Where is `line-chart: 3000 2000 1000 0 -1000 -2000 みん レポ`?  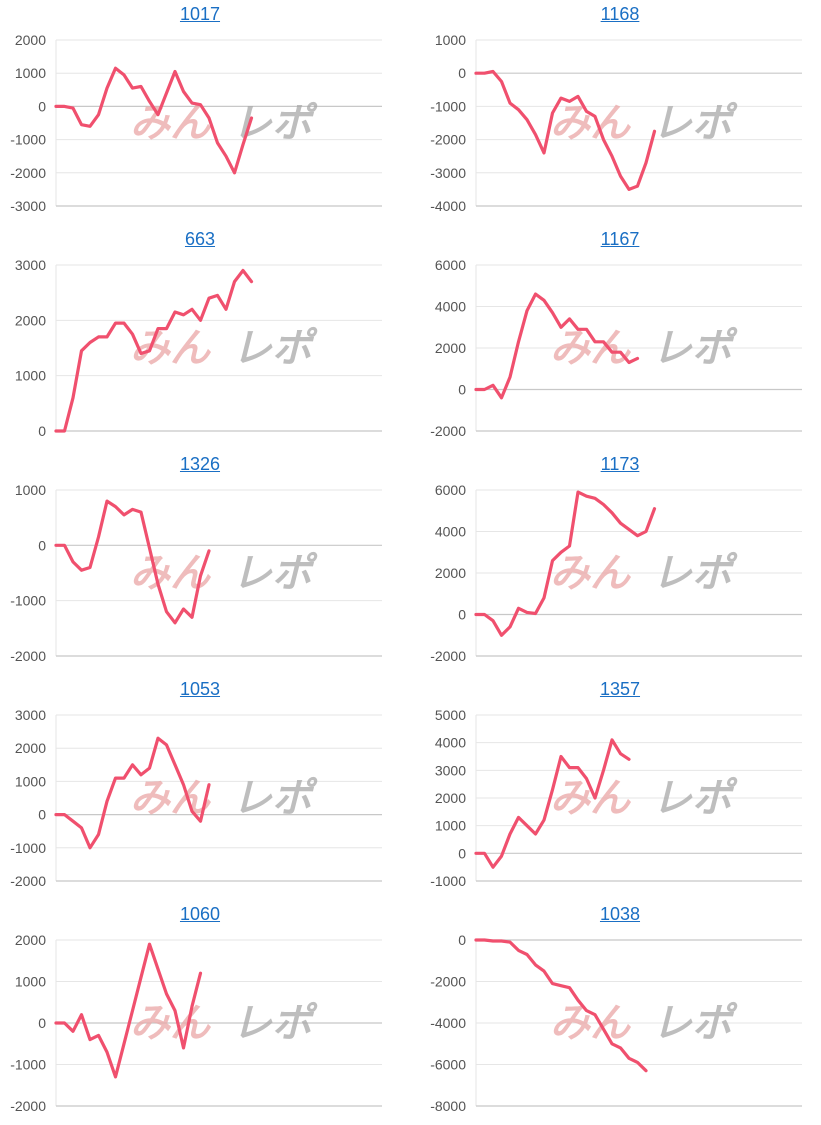
line-chart: 3000 2000 1000 0 -1000 -2000 みん レポ is located at coordinates (196, 798).